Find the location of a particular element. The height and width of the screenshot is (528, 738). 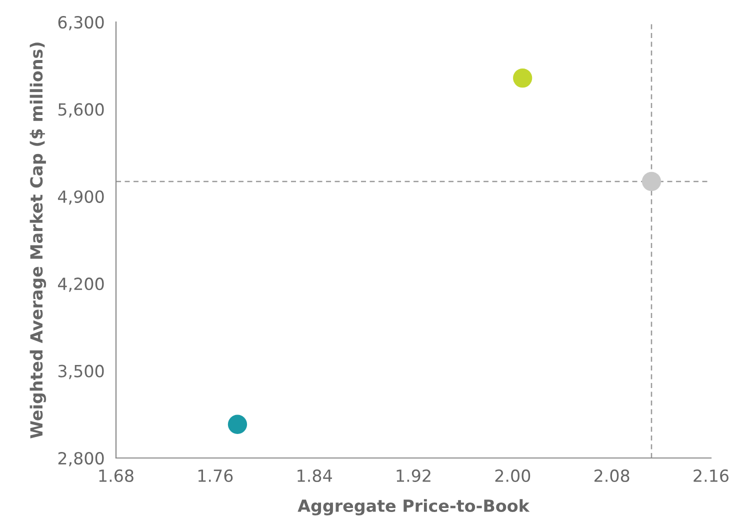

x-tick-label: 2.08 is located at coordinates (612, 475).